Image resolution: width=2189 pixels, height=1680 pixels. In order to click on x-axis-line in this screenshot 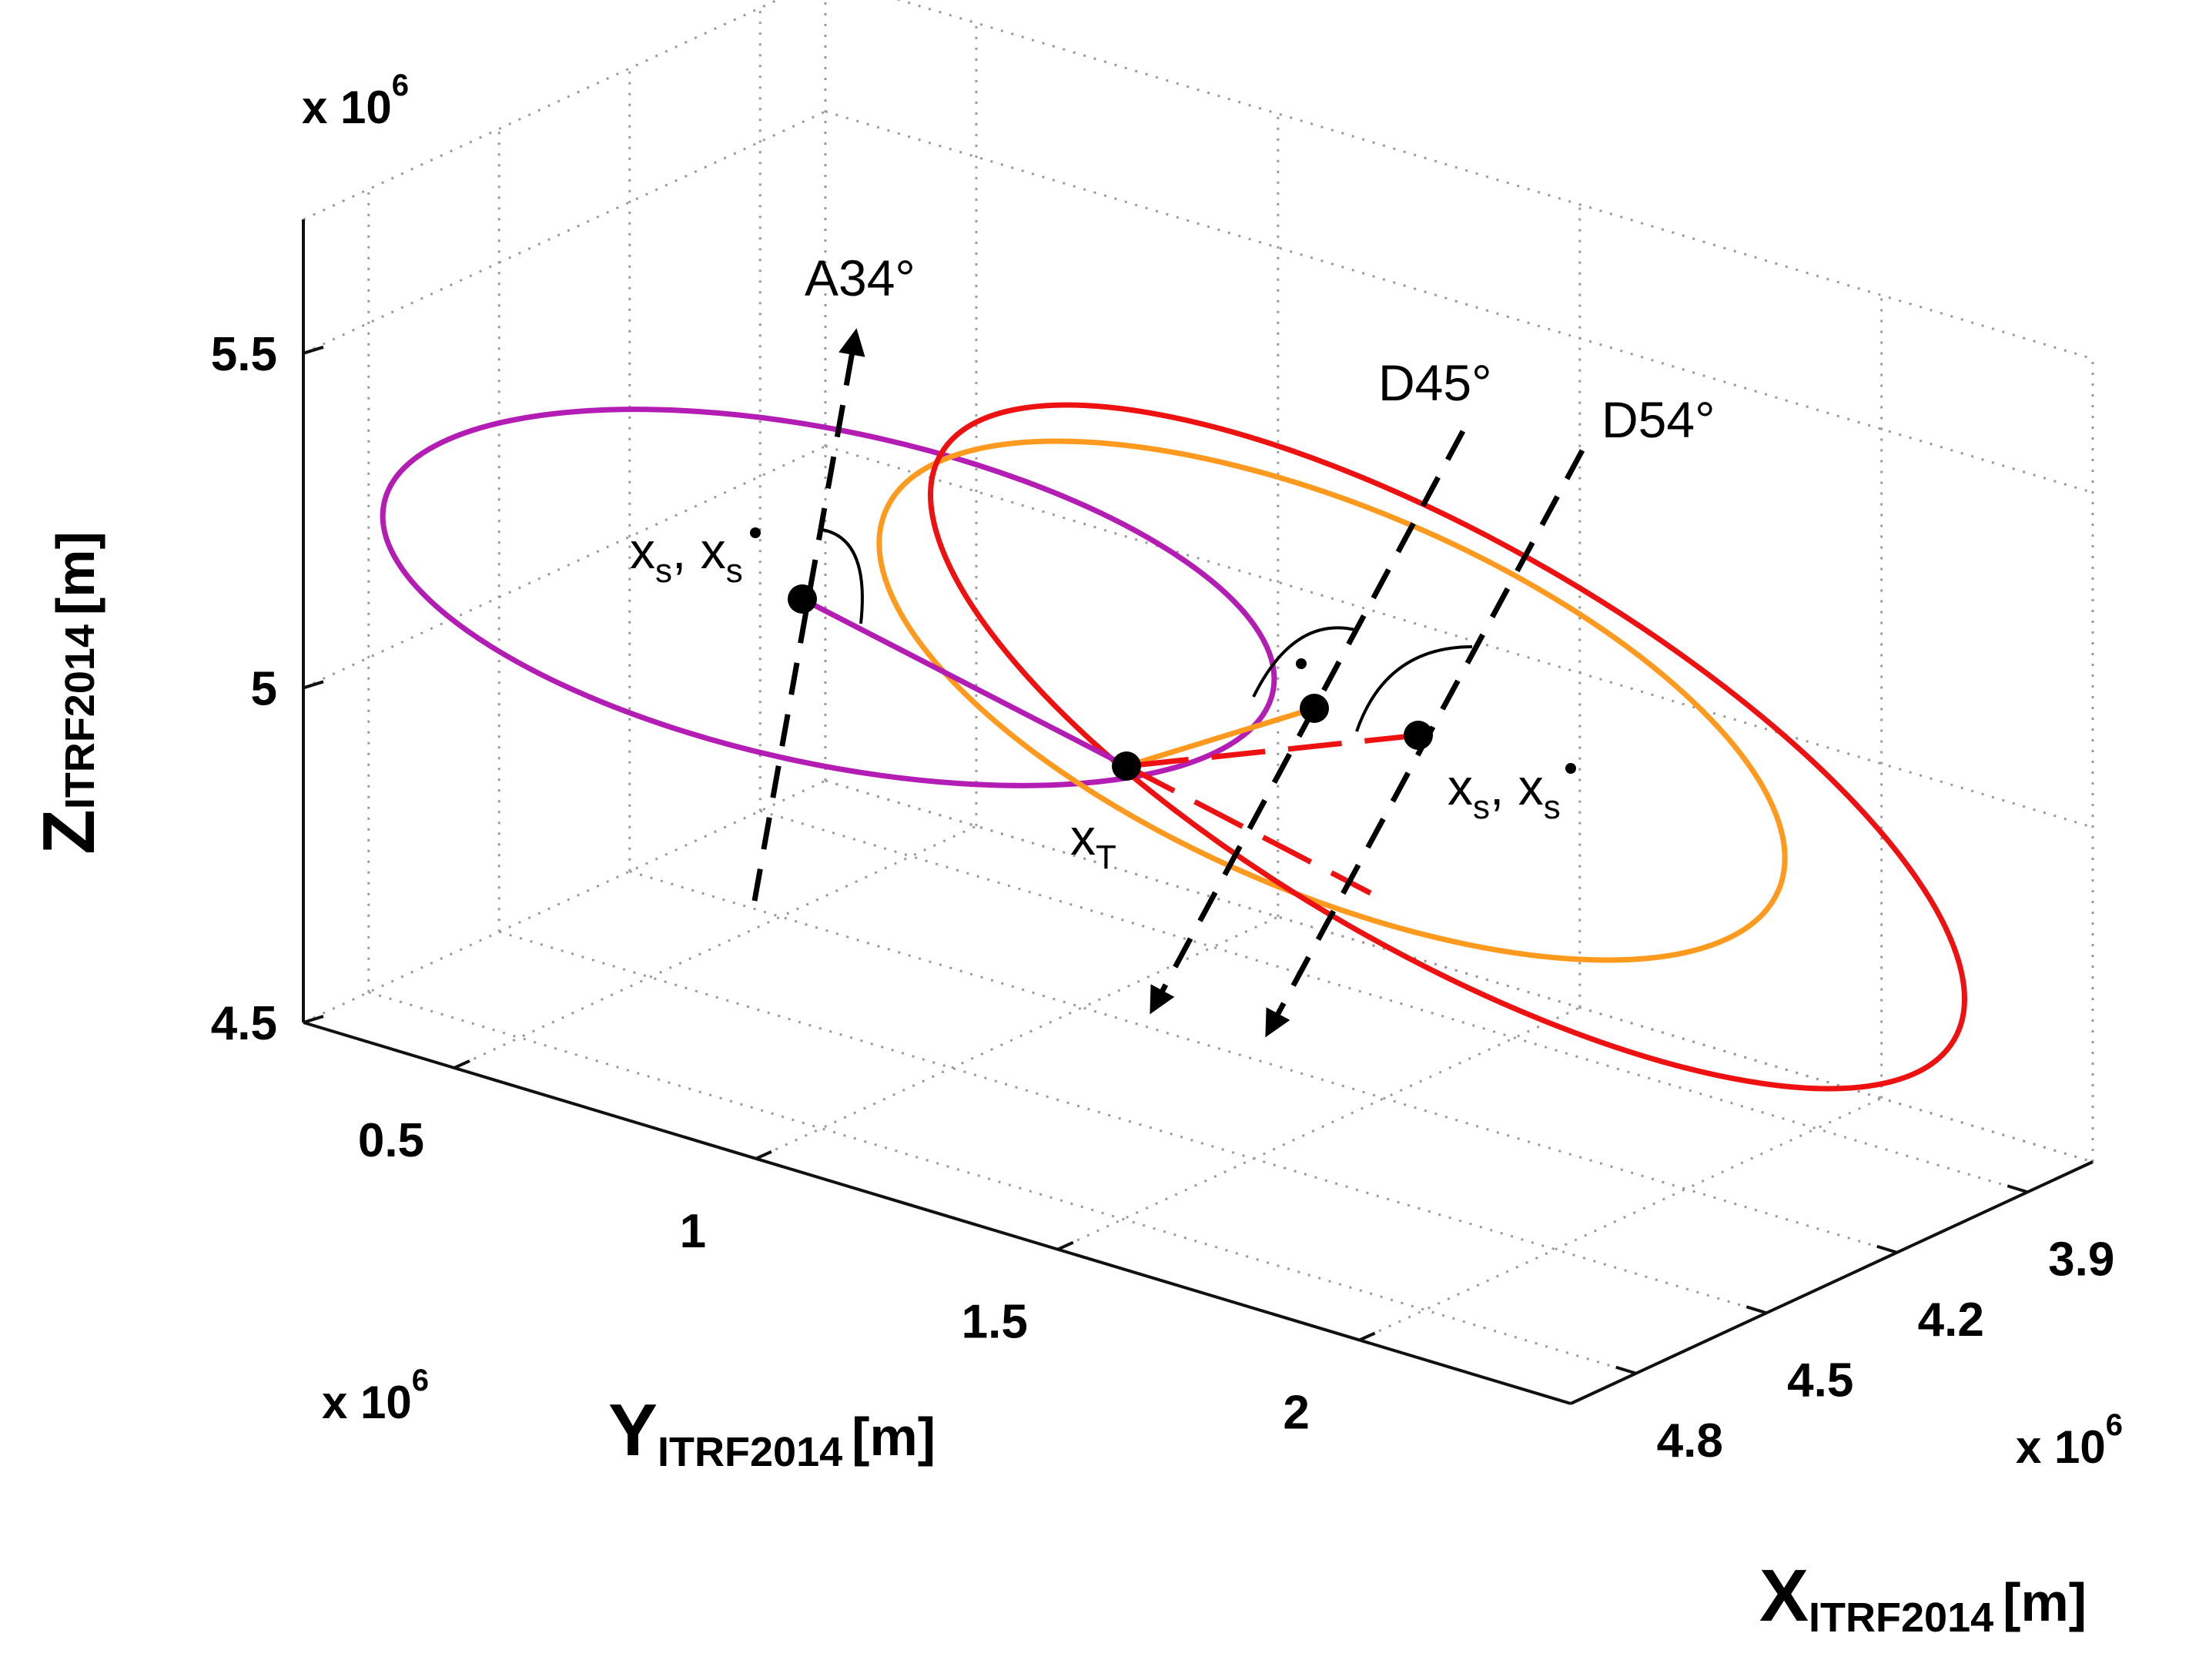, I will do `click(1832, 1282)`.